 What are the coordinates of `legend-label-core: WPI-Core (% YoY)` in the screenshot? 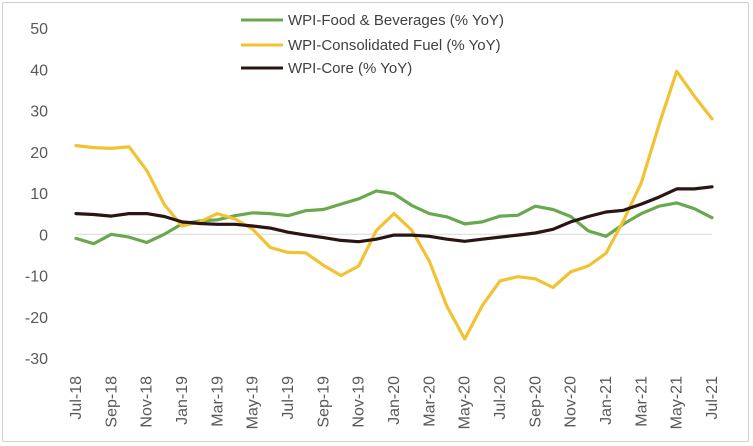 It's located at (350, 68).